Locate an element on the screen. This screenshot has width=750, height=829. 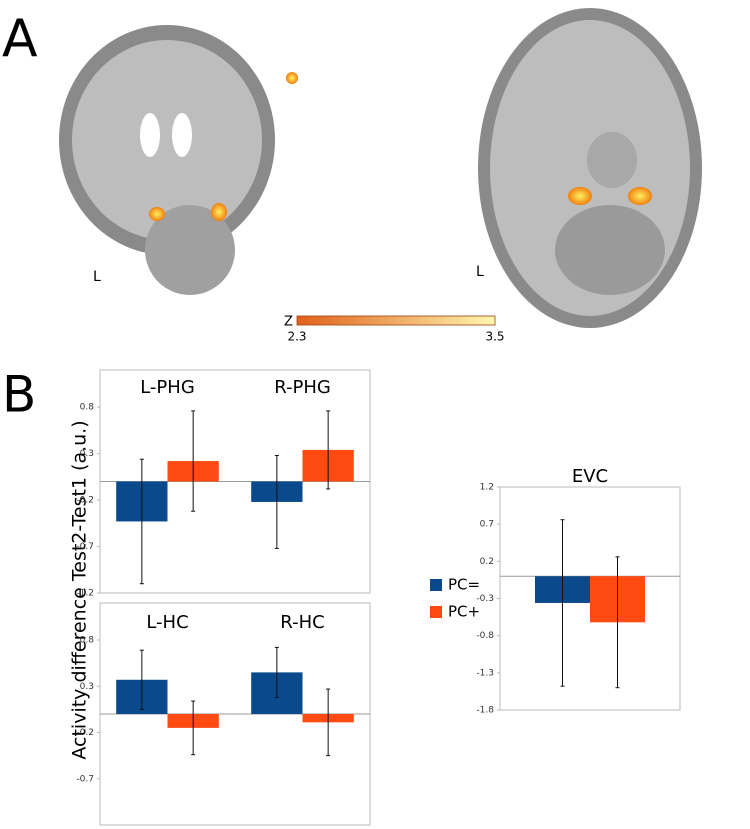
colorbar-tick-label: 3.5 is located at coordinates (494, 337).